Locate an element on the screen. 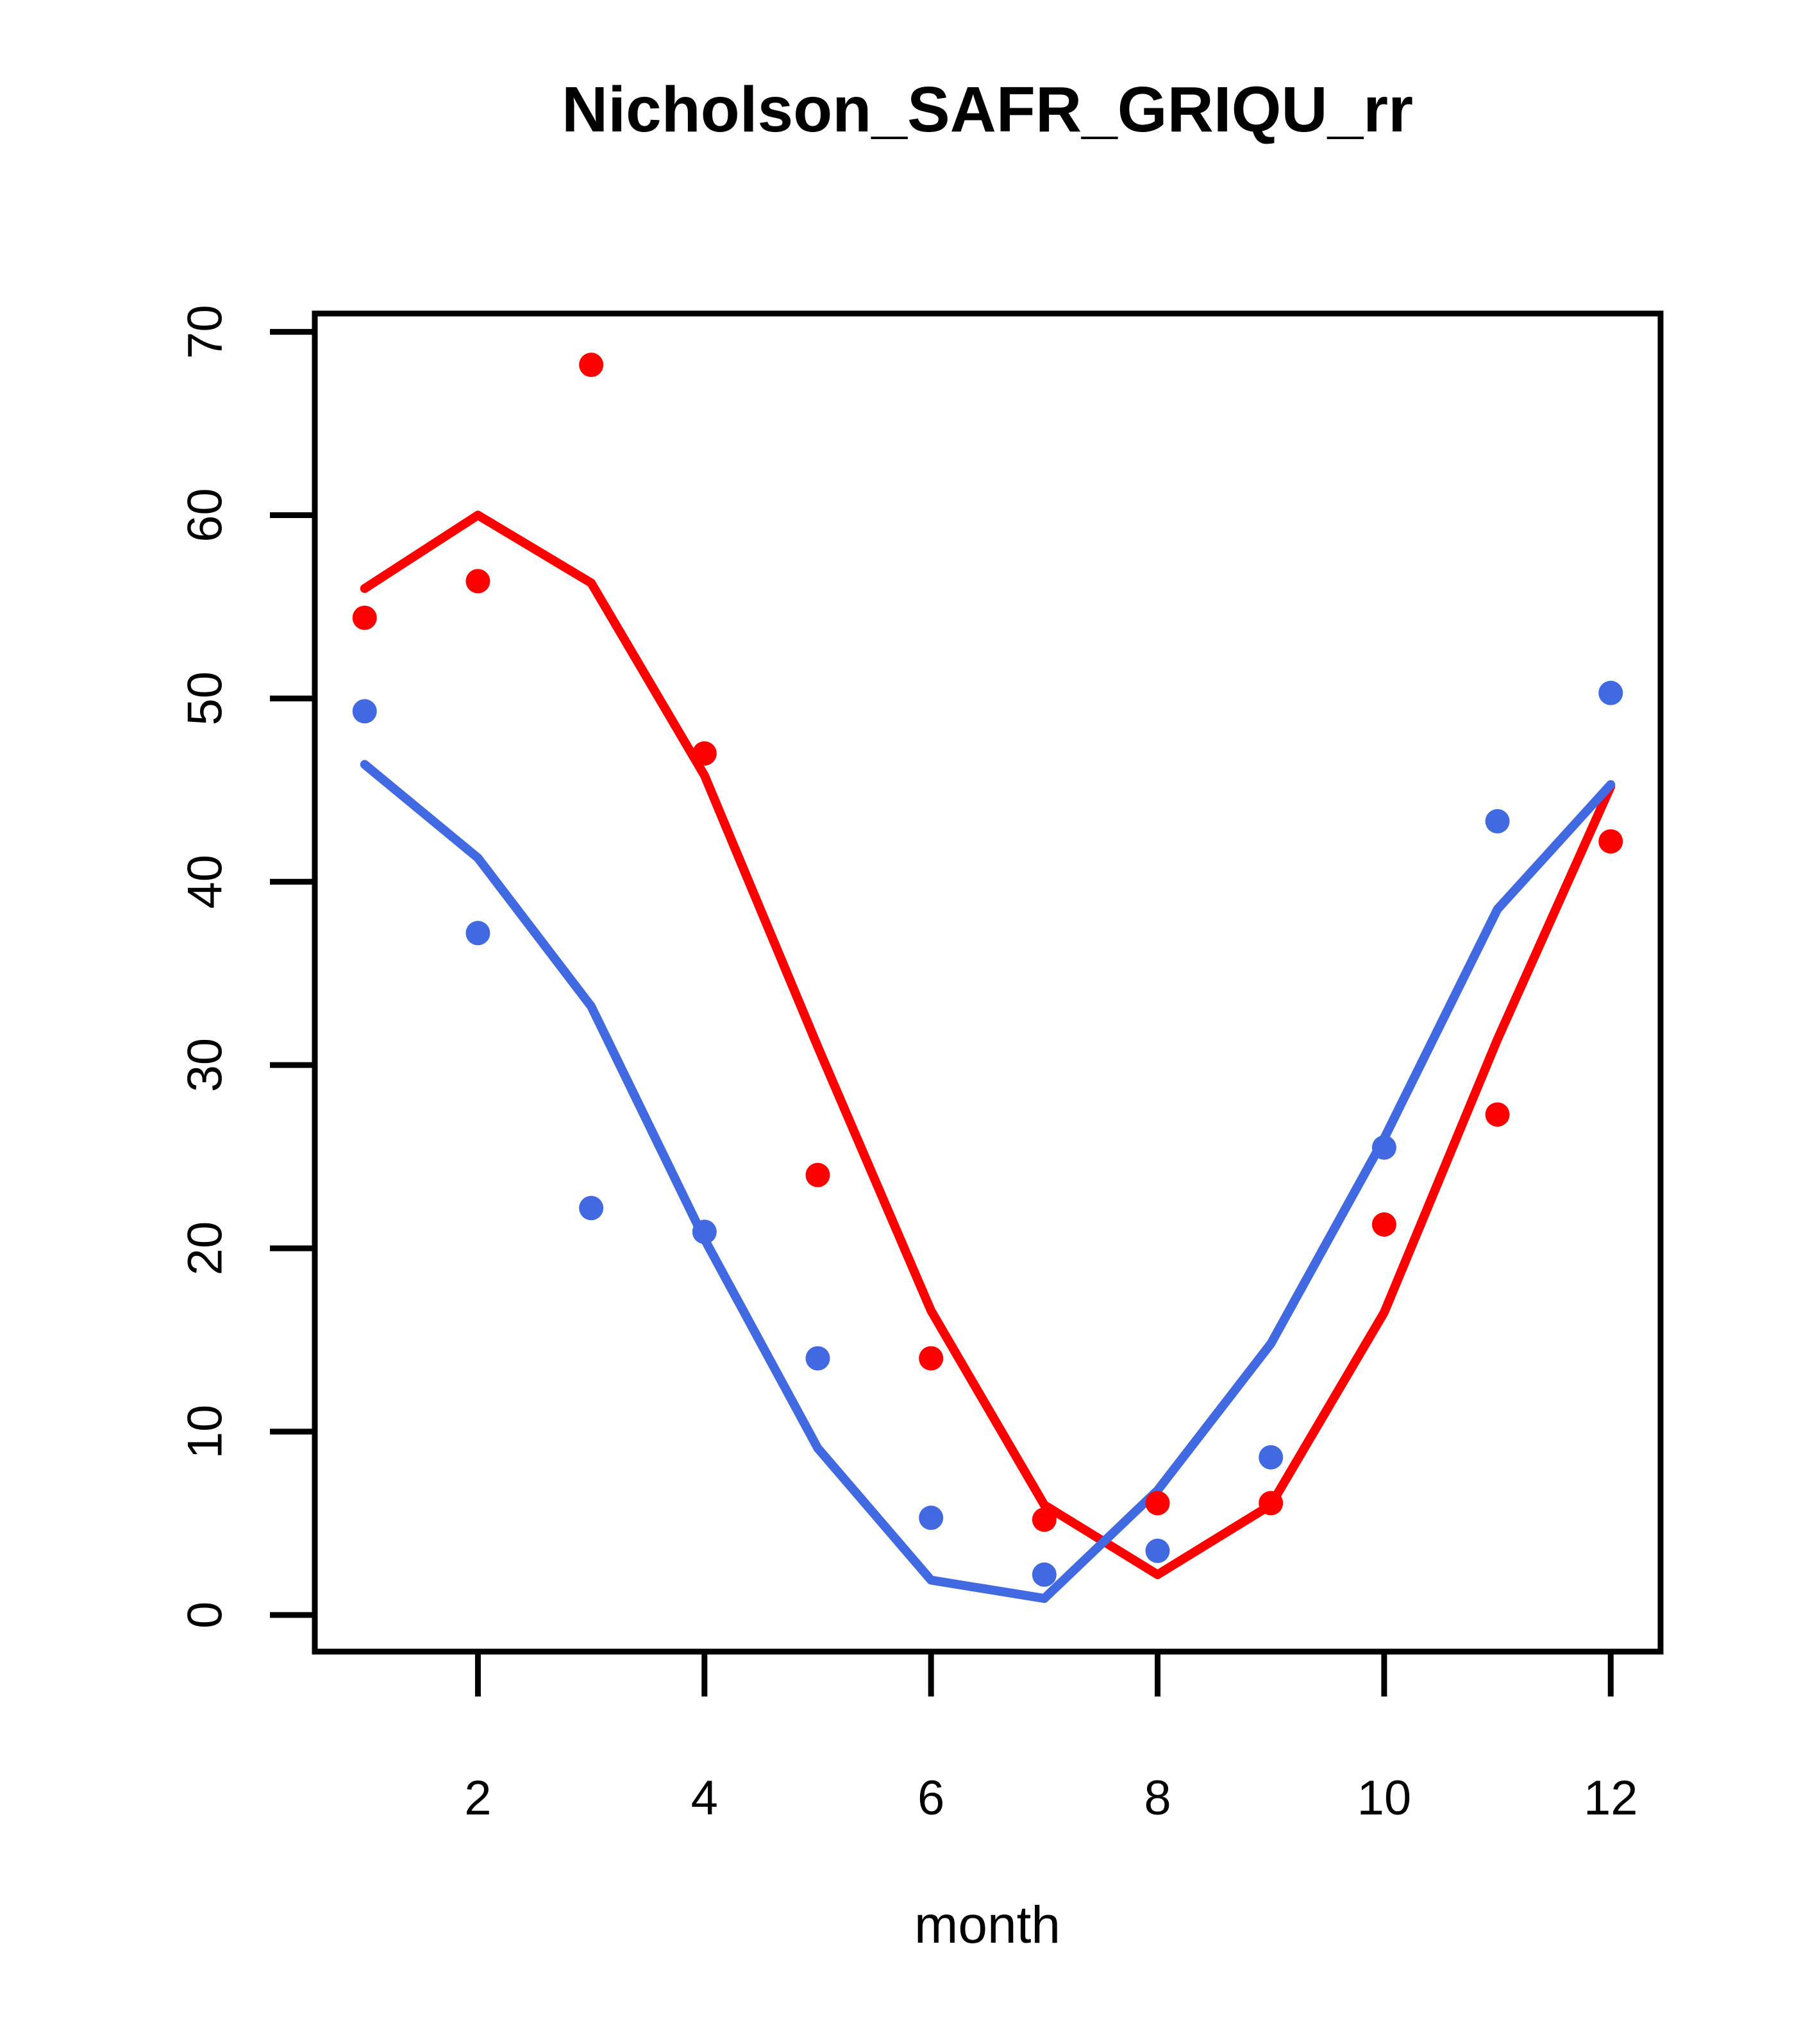 Image resolution: width=1817 pixels, height=2044 pixels. y-tick-label: 30 is located at coordinates (205, 1066).